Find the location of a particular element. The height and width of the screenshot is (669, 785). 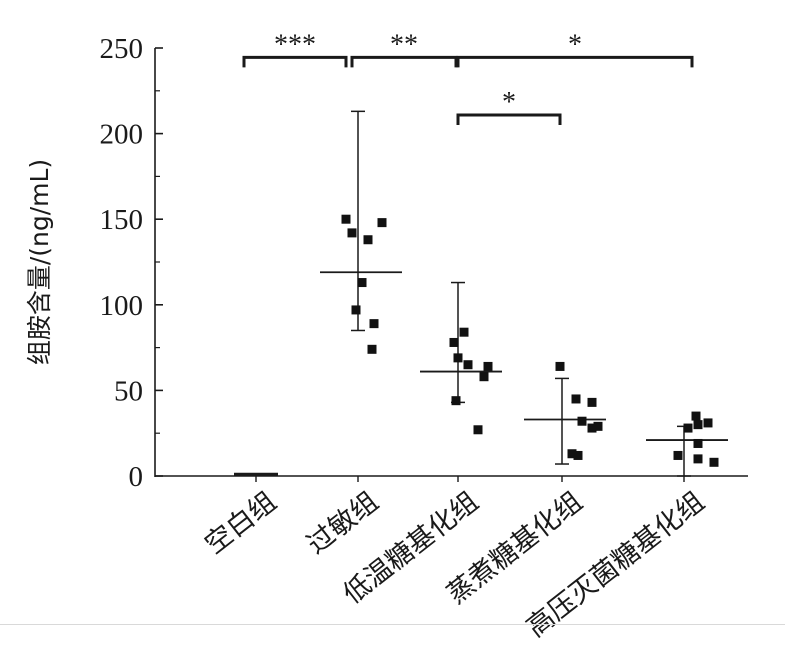

y-tick-label: 100 is located at coordinates (122, 306).